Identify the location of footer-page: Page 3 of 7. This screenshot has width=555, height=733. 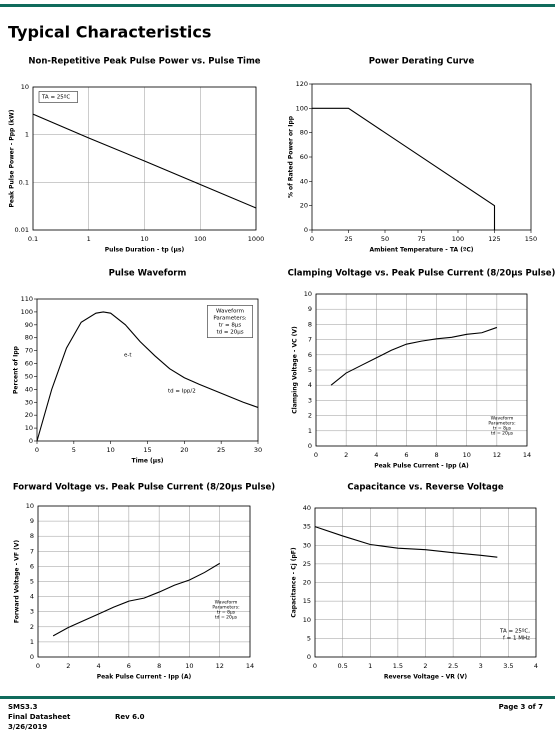
(521, 707).